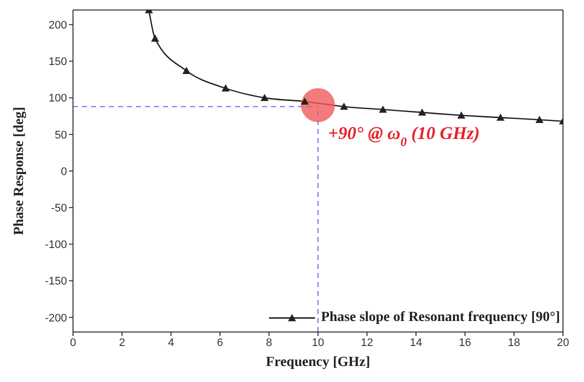 The height and width of the screenshot is (382, 584). What do you see at coordinates (59, 208) in the screenshot?
I see `y-tick-label: -50` at bounding box center [59, 208].